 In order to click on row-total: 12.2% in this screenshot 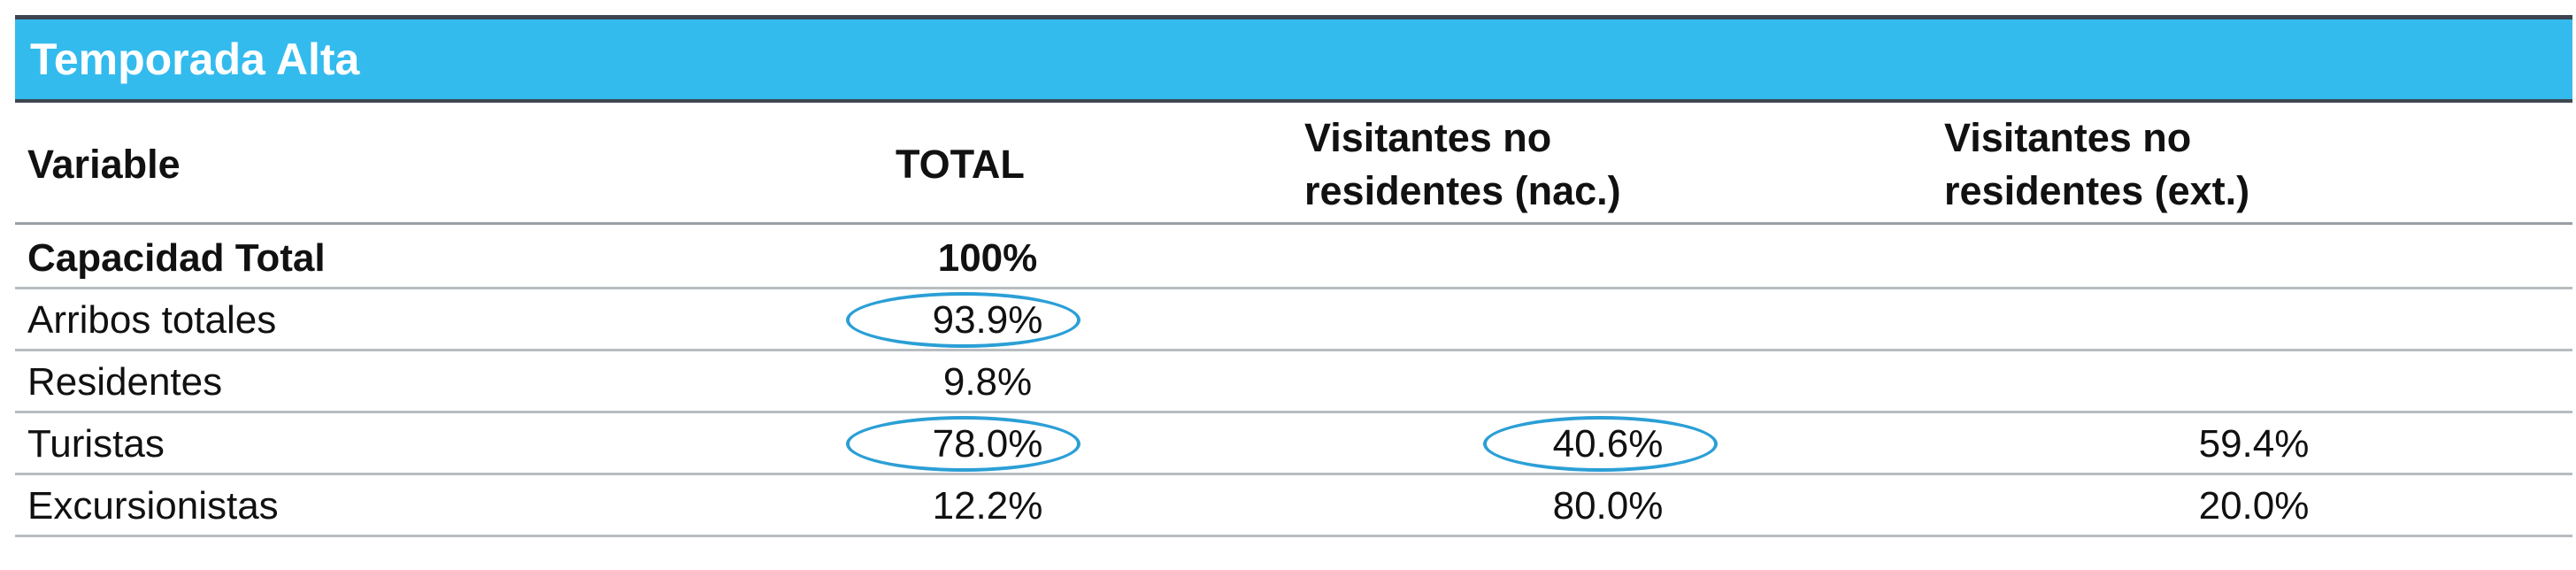, I will do `click(987, 506)`.